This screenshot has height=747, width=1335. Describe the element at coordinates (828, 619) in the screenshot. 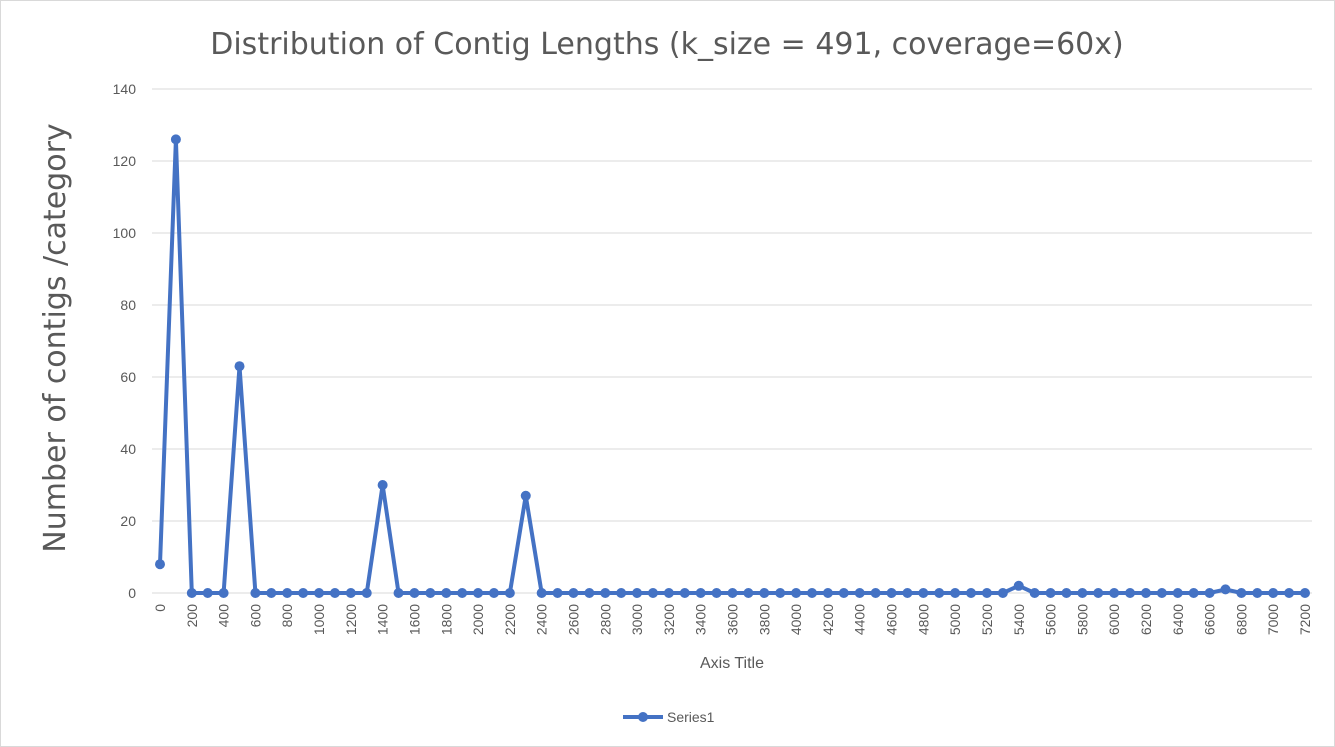

I see `x-tick-label: 4200` at that location.